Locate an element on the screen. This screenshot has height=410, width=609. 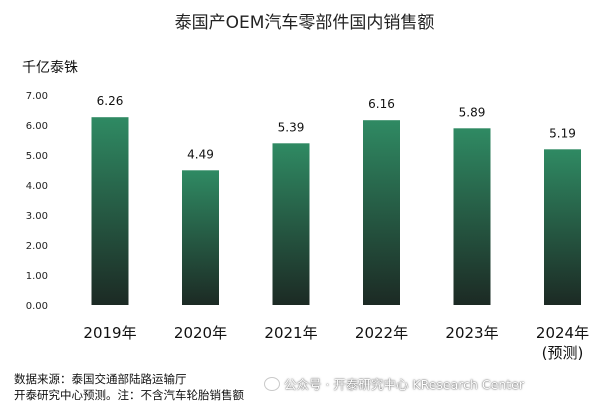
y-axis-unit-label: 千亿泰铢 is located at coordinates (50, 68).